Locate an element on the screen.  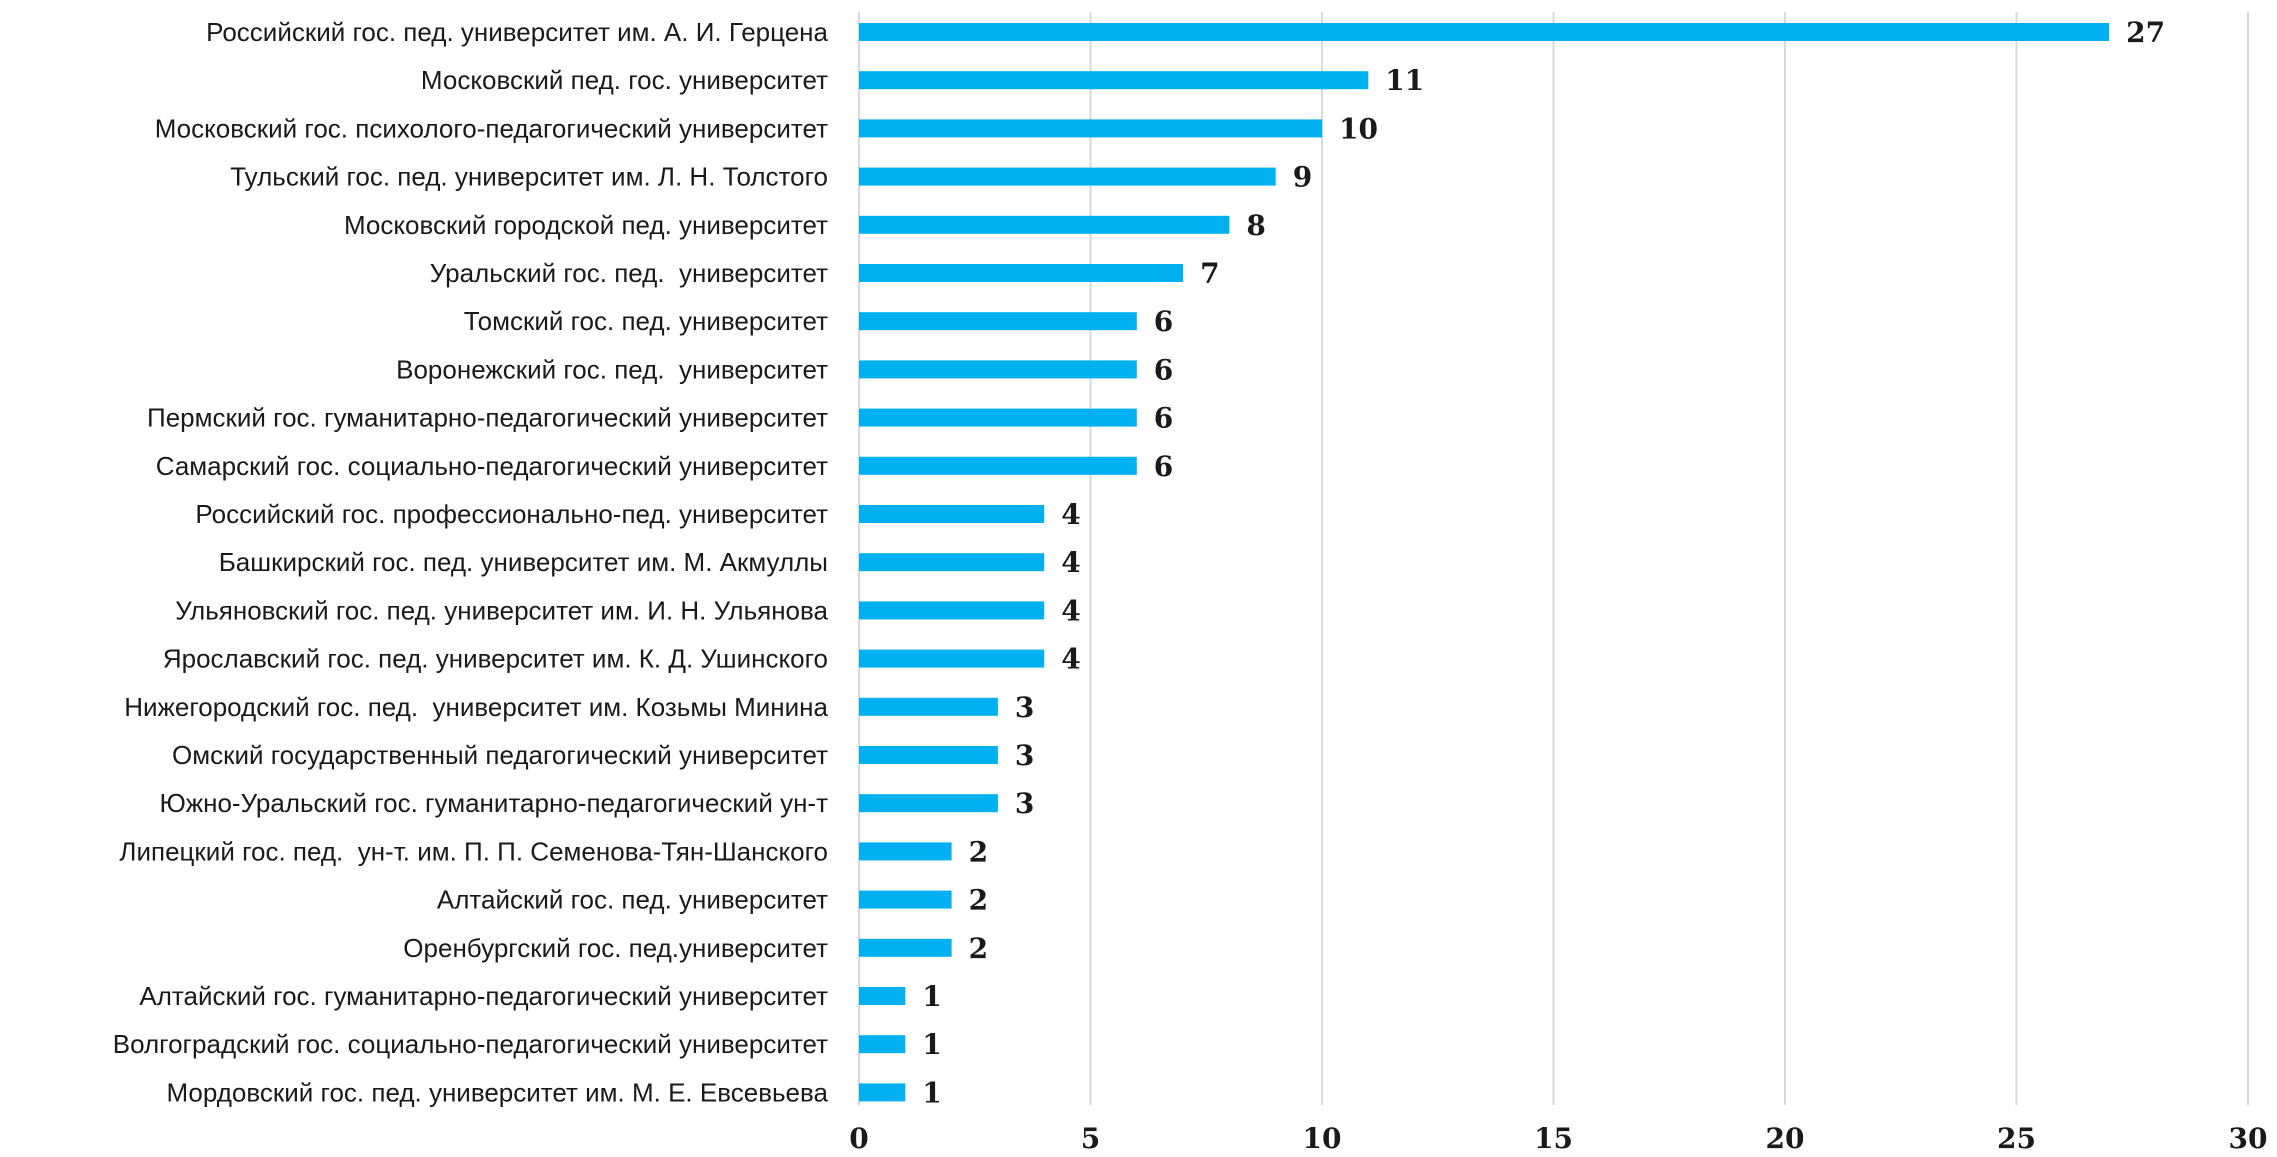
data-label: 10 is located at coordinates (1358, 128).